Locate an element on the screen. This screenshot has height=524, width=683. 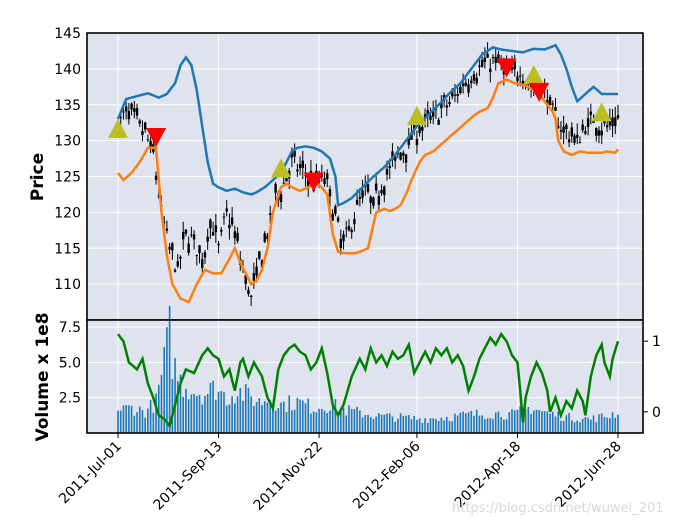
buy-signal-marker is located at coordinates (281, 168).